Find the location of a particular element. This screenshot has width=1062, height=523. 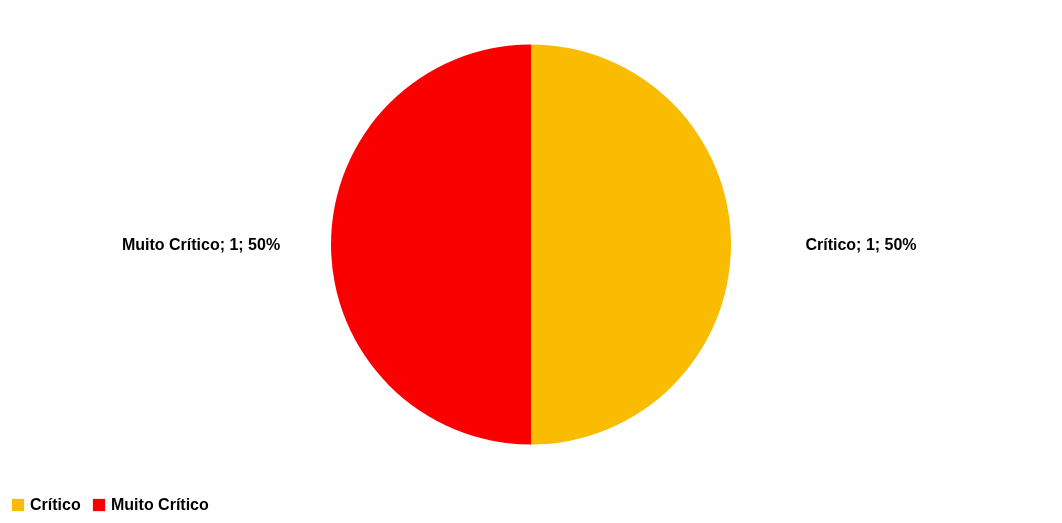

data-label: Muito Crítico; 1; 50% is located at coordinates (201, 244).